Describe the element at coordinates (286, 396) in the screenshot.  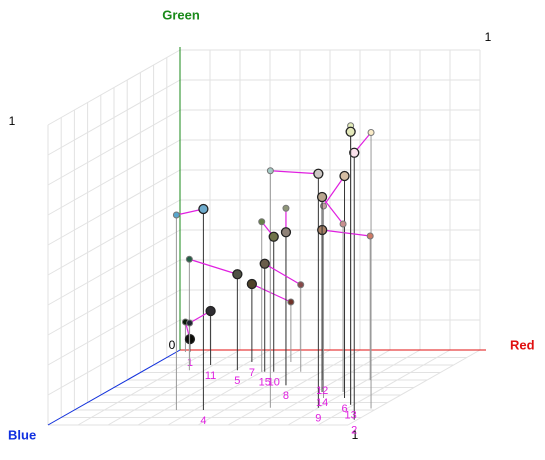
I see `point-label: 8` at that location.